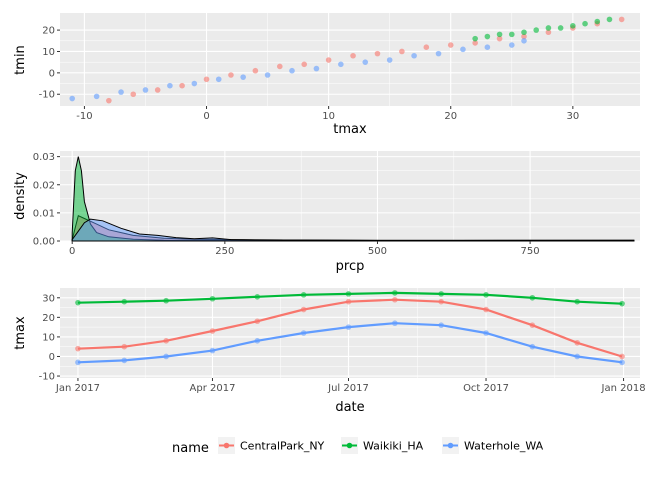 The height and width of the screenshot is (480, 672). Describe the element at coordinates (350, 129) in the screenshot. I see `panel1-x-axis-title: tmax` at that location.